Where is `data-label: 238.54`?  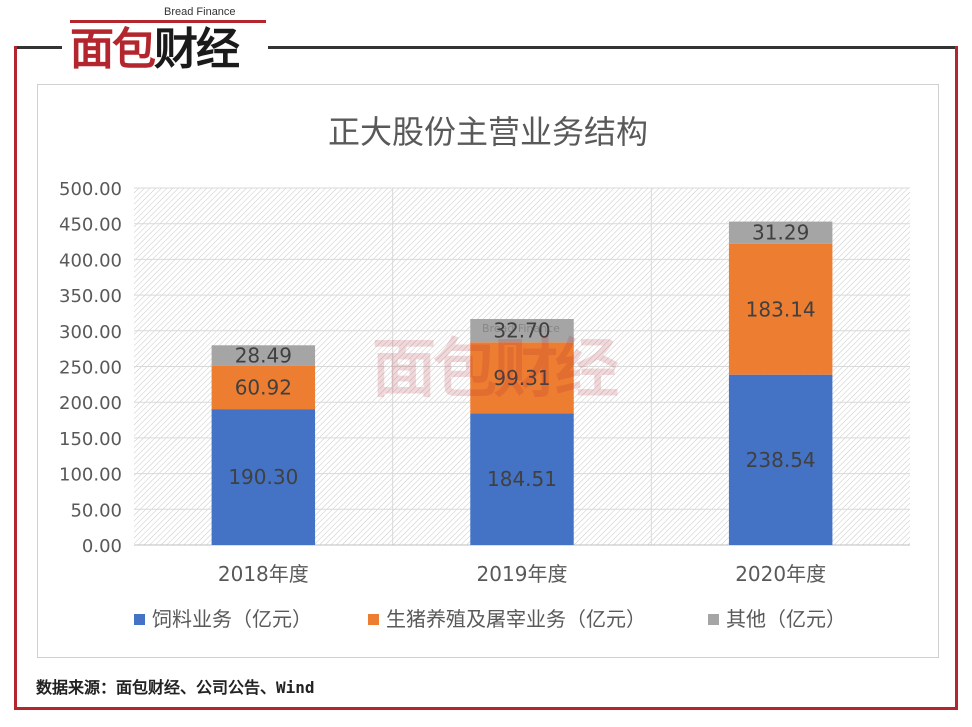 data-label: 238.54 is located at coordinates (781, 460).